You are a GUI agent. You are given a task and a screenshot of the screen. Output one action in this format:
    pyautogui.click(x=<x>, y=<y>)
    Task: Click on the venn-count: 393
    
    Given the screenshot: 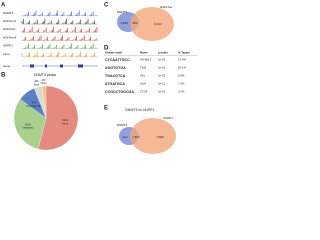 What is the action you would take?
    pyautogui.click(x=134, y=23)
    